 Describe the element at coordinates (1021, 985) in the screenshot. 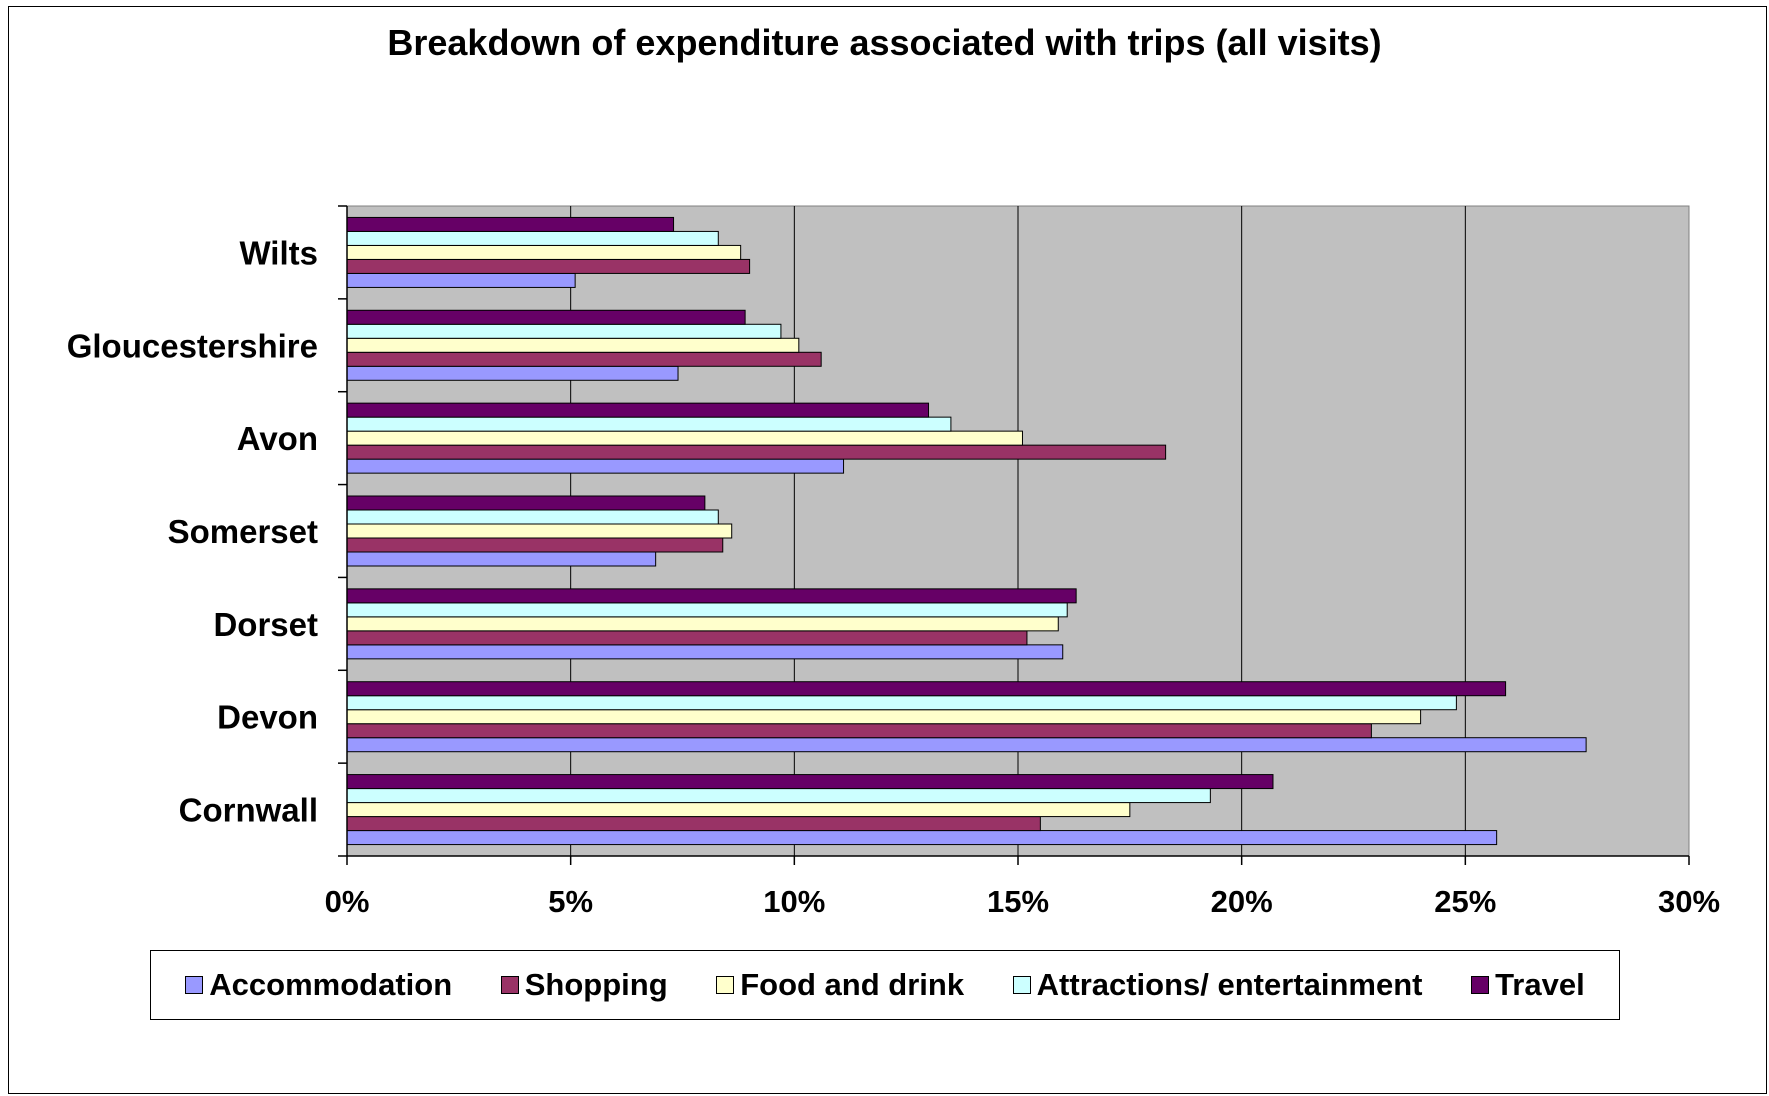

I see `legend-swatch-attractions-entertainment` at that location.